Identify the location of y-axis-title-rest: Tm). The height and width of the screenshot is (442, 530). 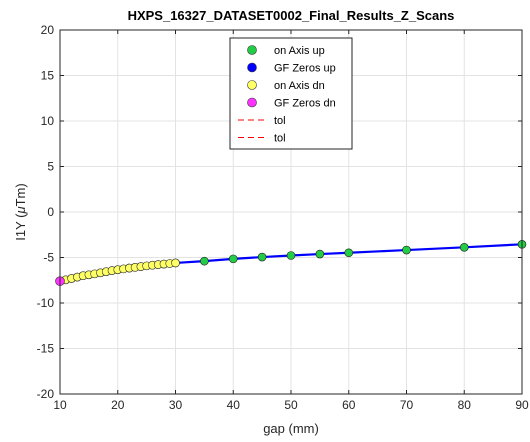
(20, 194).